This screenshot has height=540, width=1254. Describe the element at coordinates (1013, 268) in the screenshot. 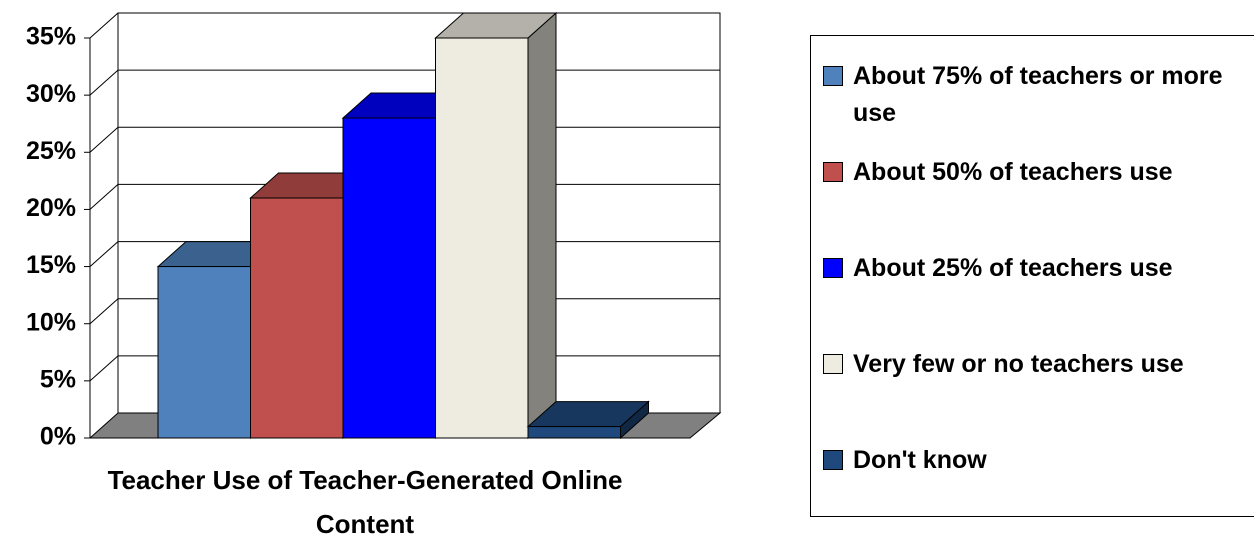

I see `legend-label: About 25% of teachers use` at that location.